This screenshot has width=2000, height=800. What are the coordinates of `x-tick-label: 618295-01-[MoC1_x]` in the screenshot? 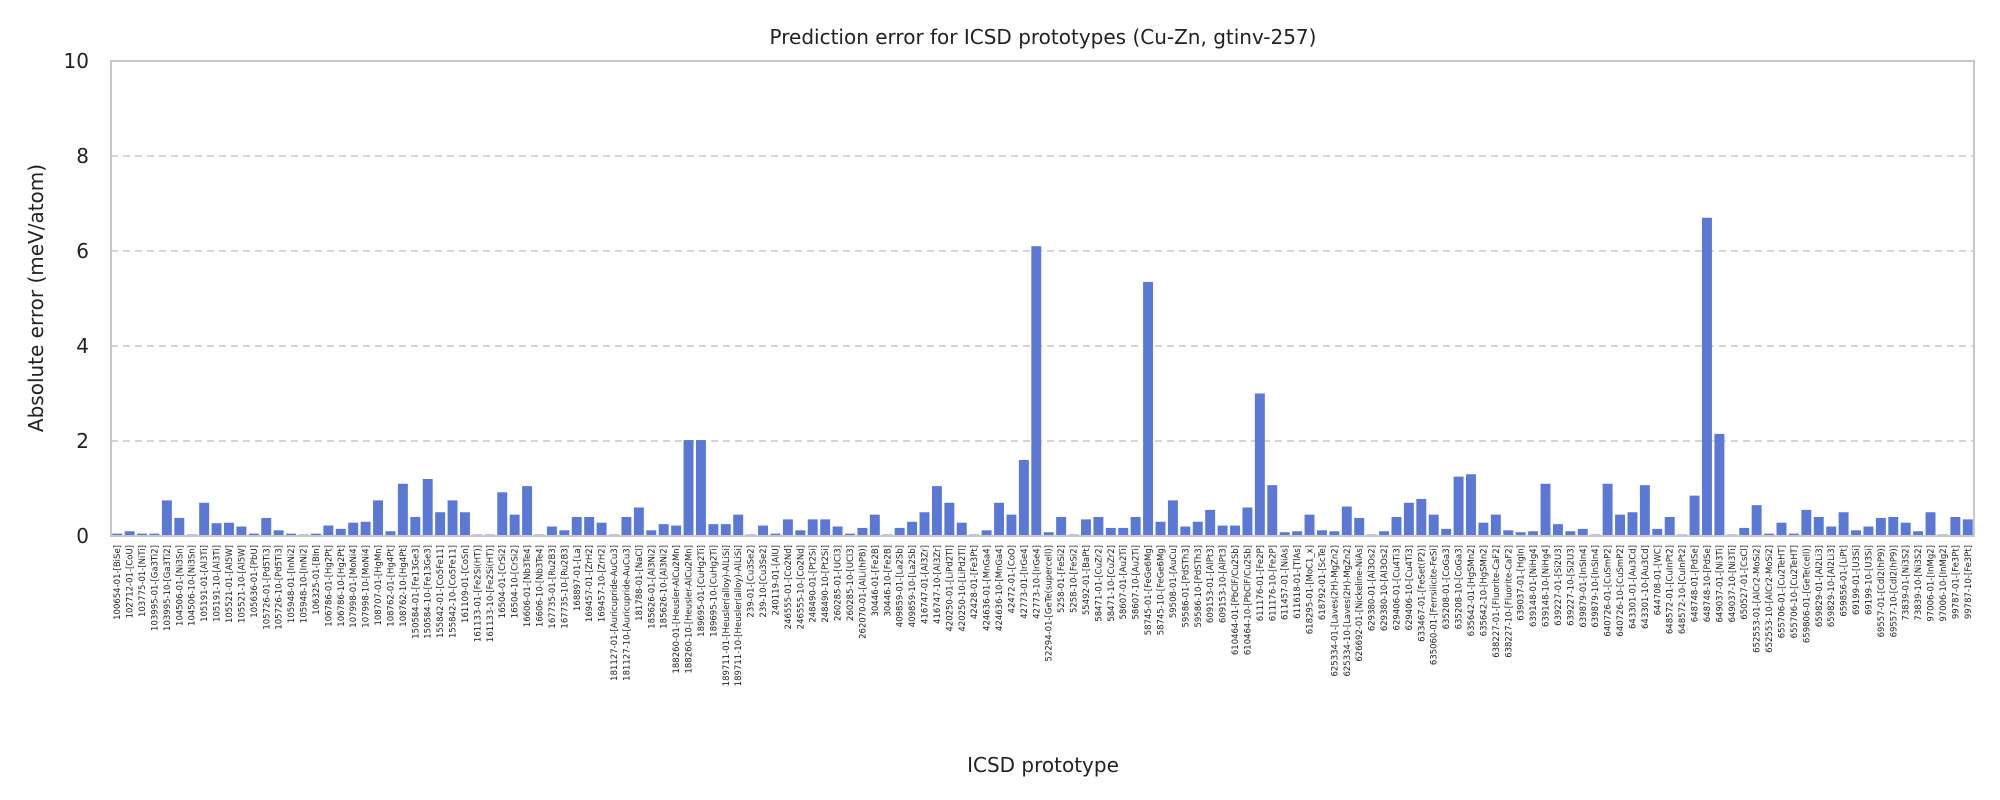 It's located at (1311, 589).